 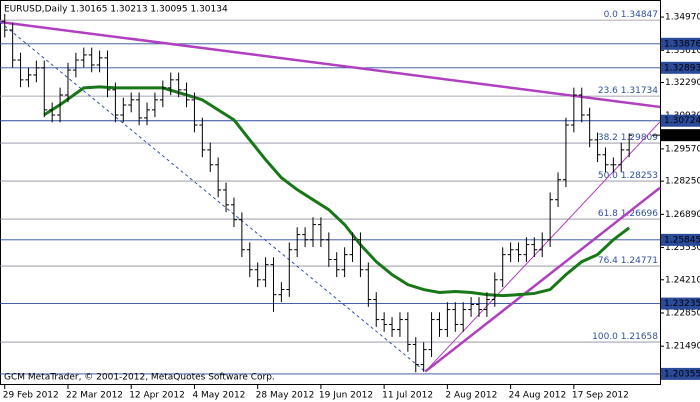 I want to click on level-label: 1.23235, so click(x=682, y=304).